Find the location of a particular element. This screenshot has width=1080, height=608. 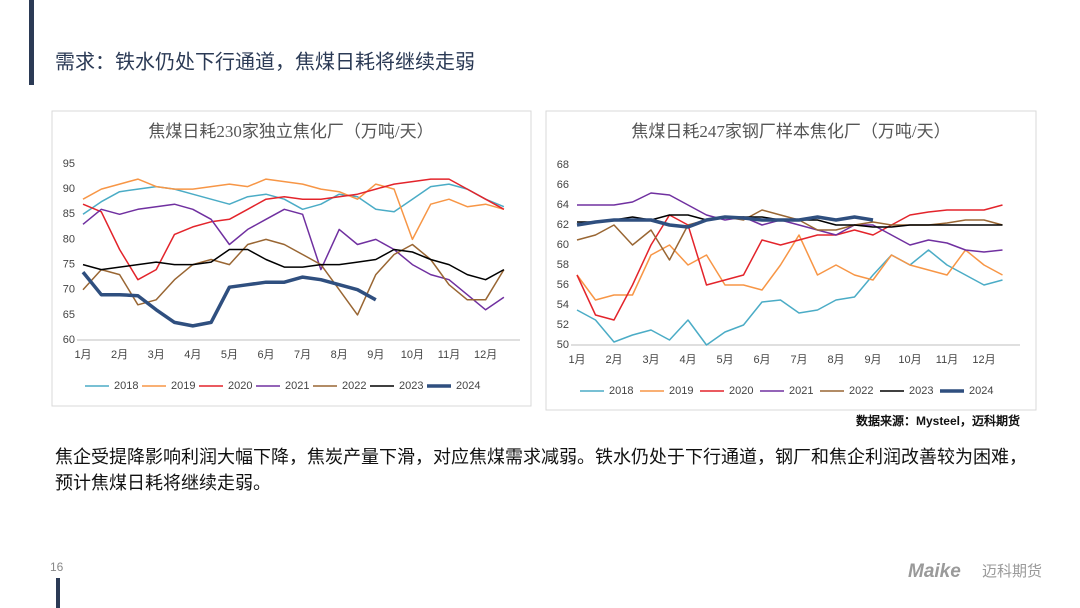

y-tick-label: 95 is located at coordinates (69, 164).